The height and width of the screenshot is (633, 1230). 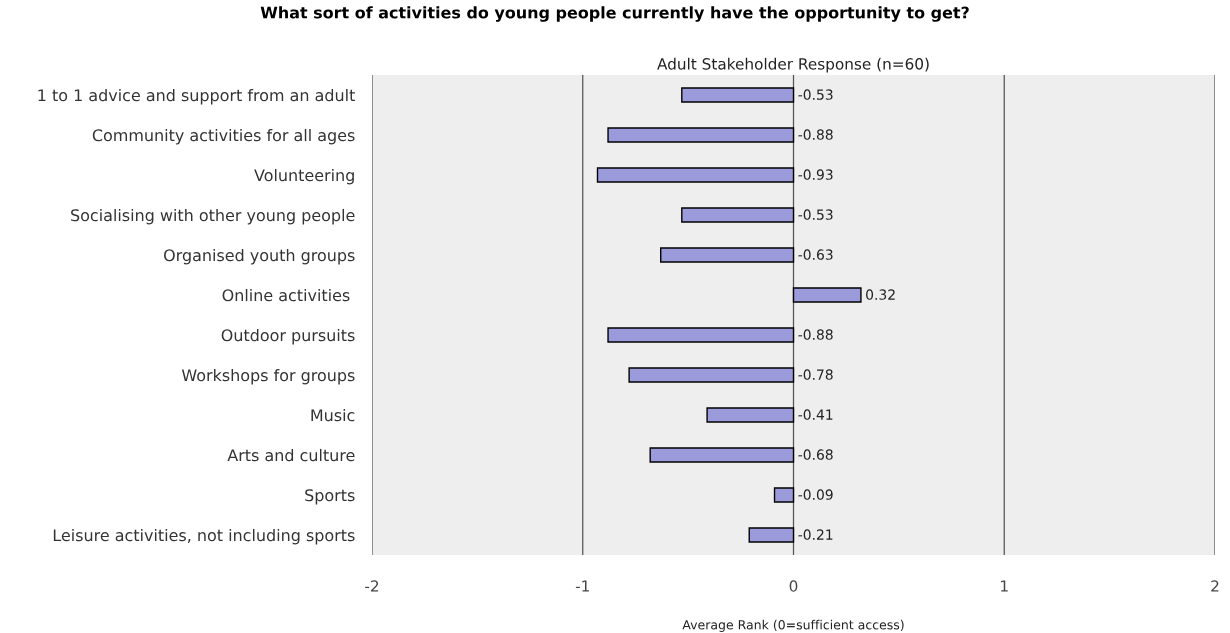 What do you see at coordinates (815, 254) in the screenshot?
I see `data-label: -0.63` at bounding box center [815, 254].